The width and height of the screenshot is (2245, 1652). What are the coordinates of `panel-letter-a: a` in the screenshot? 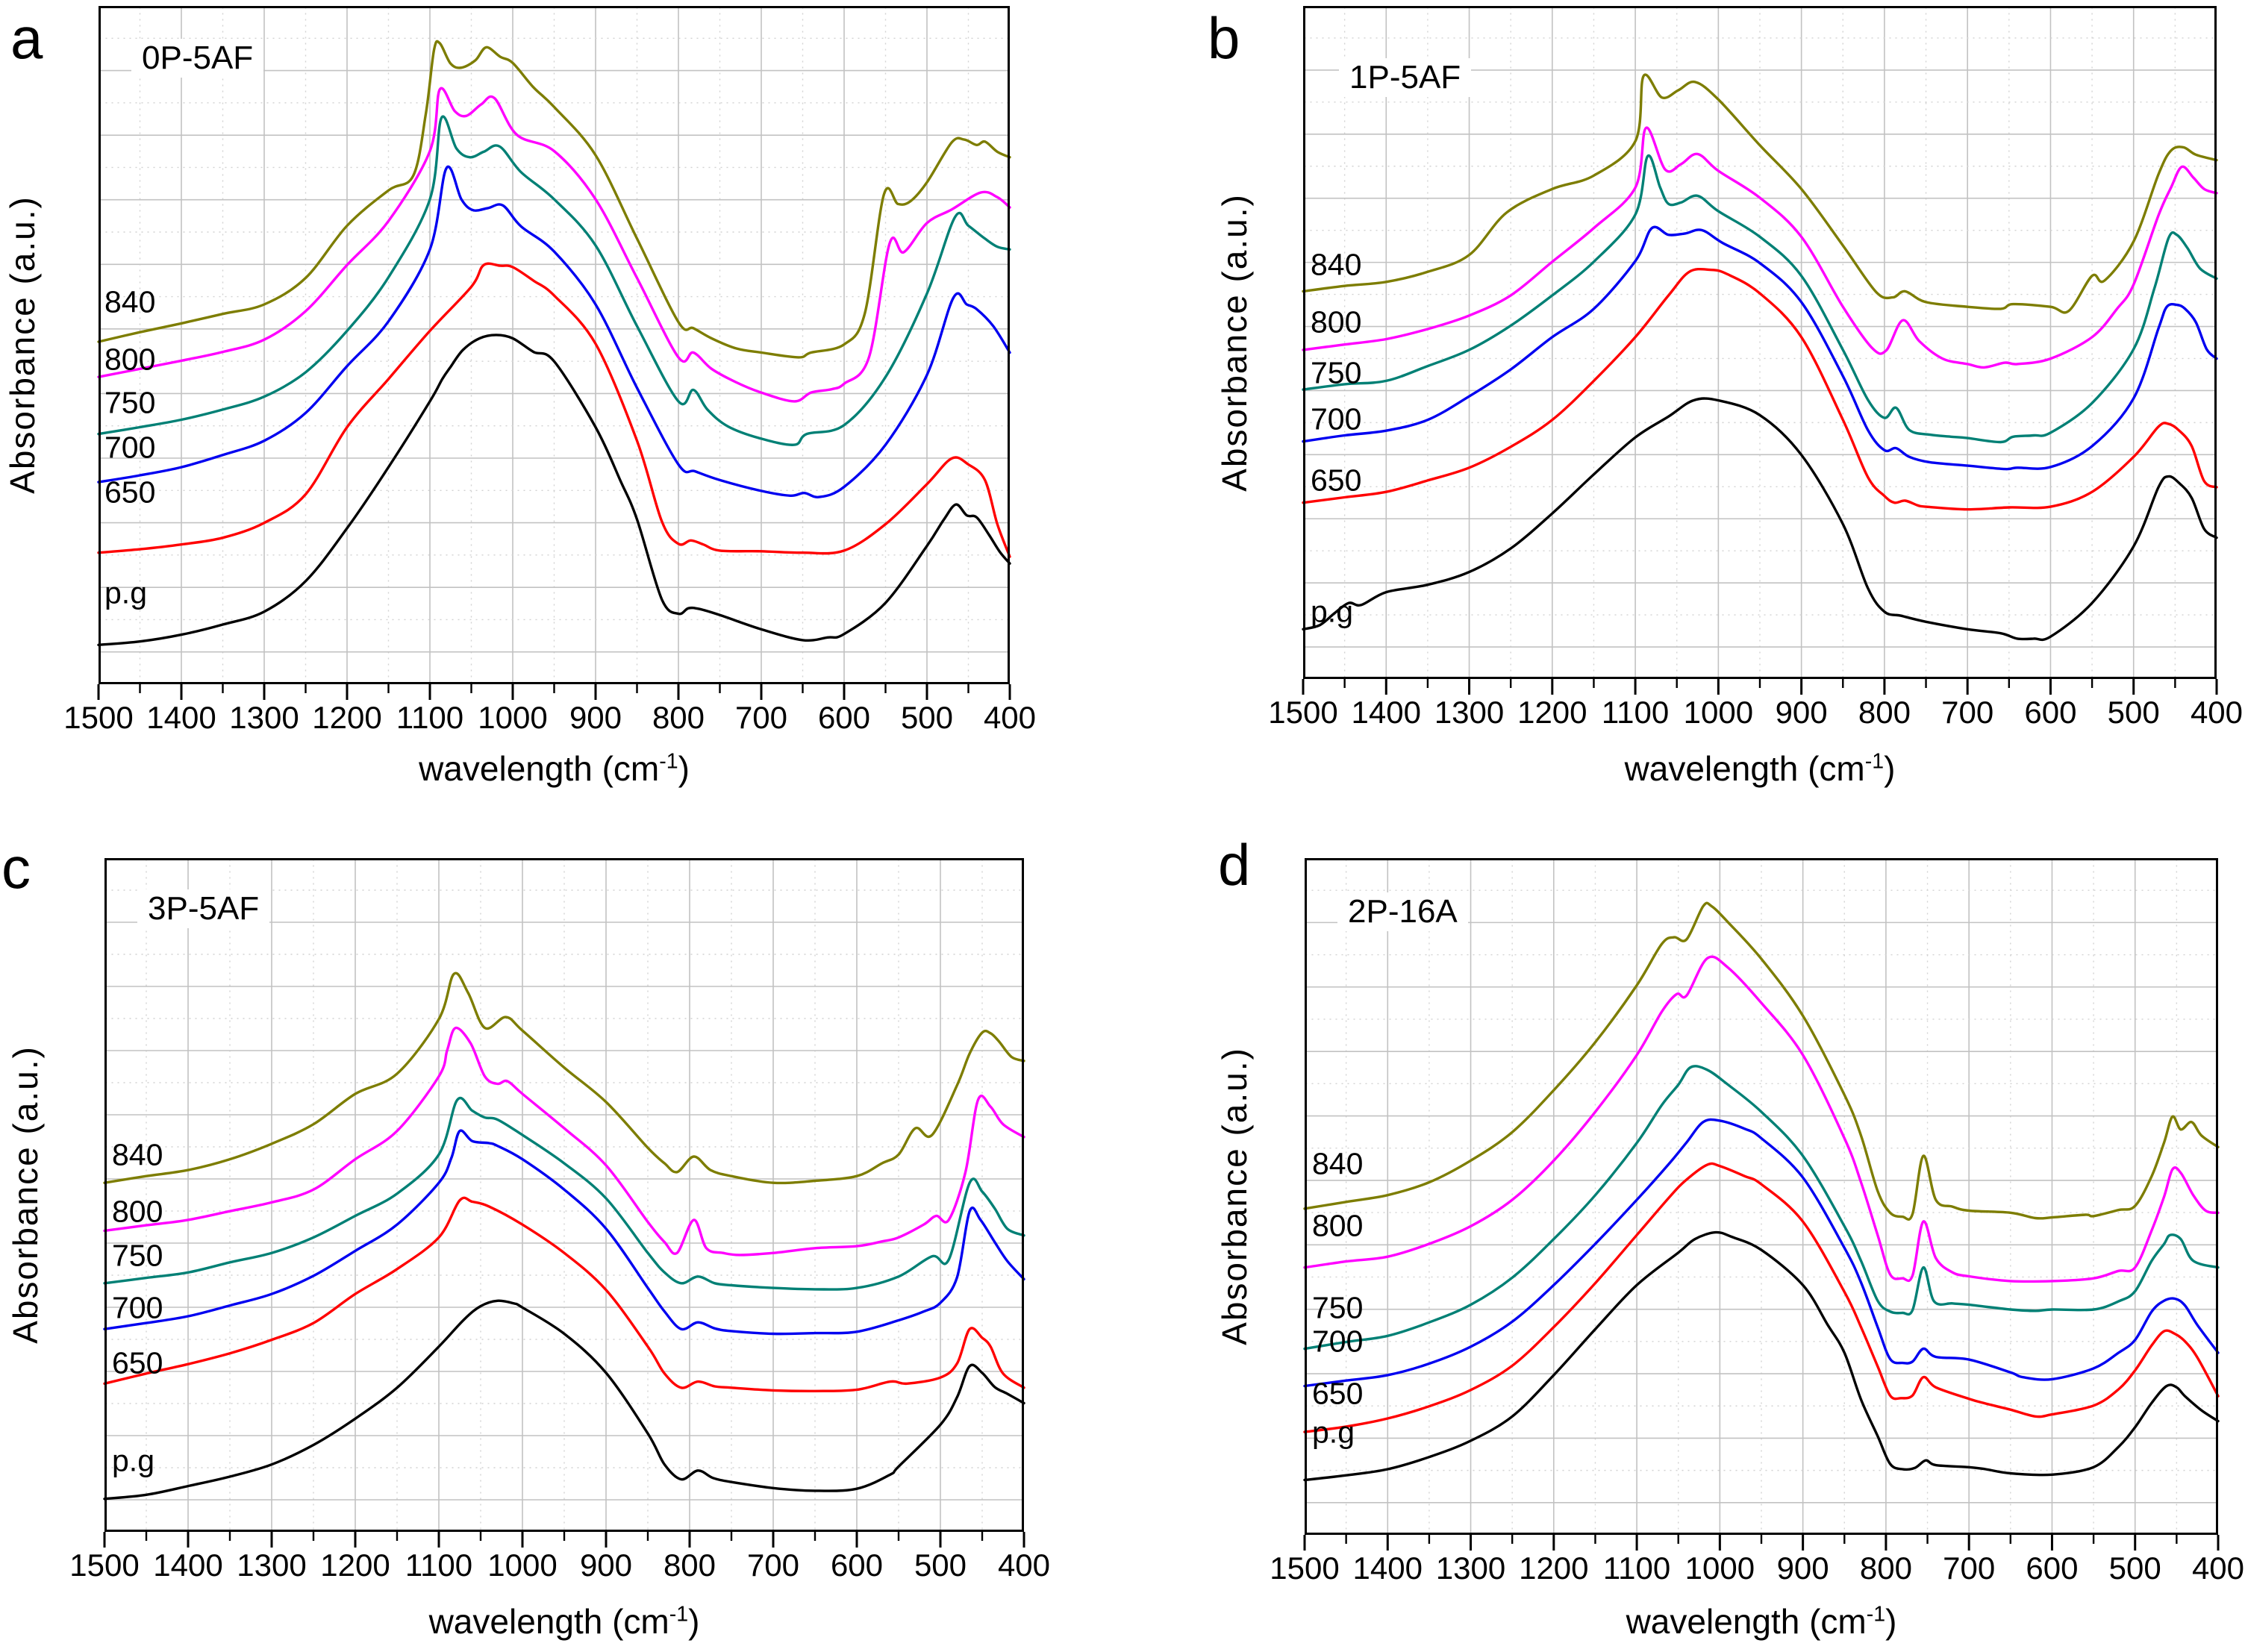 It's located at (27, 38).